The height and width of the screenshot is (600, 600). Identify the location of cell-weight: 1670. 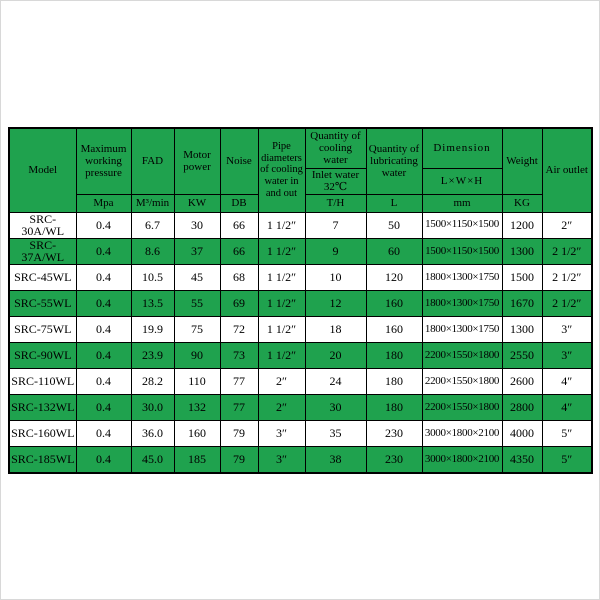
(522, 303).